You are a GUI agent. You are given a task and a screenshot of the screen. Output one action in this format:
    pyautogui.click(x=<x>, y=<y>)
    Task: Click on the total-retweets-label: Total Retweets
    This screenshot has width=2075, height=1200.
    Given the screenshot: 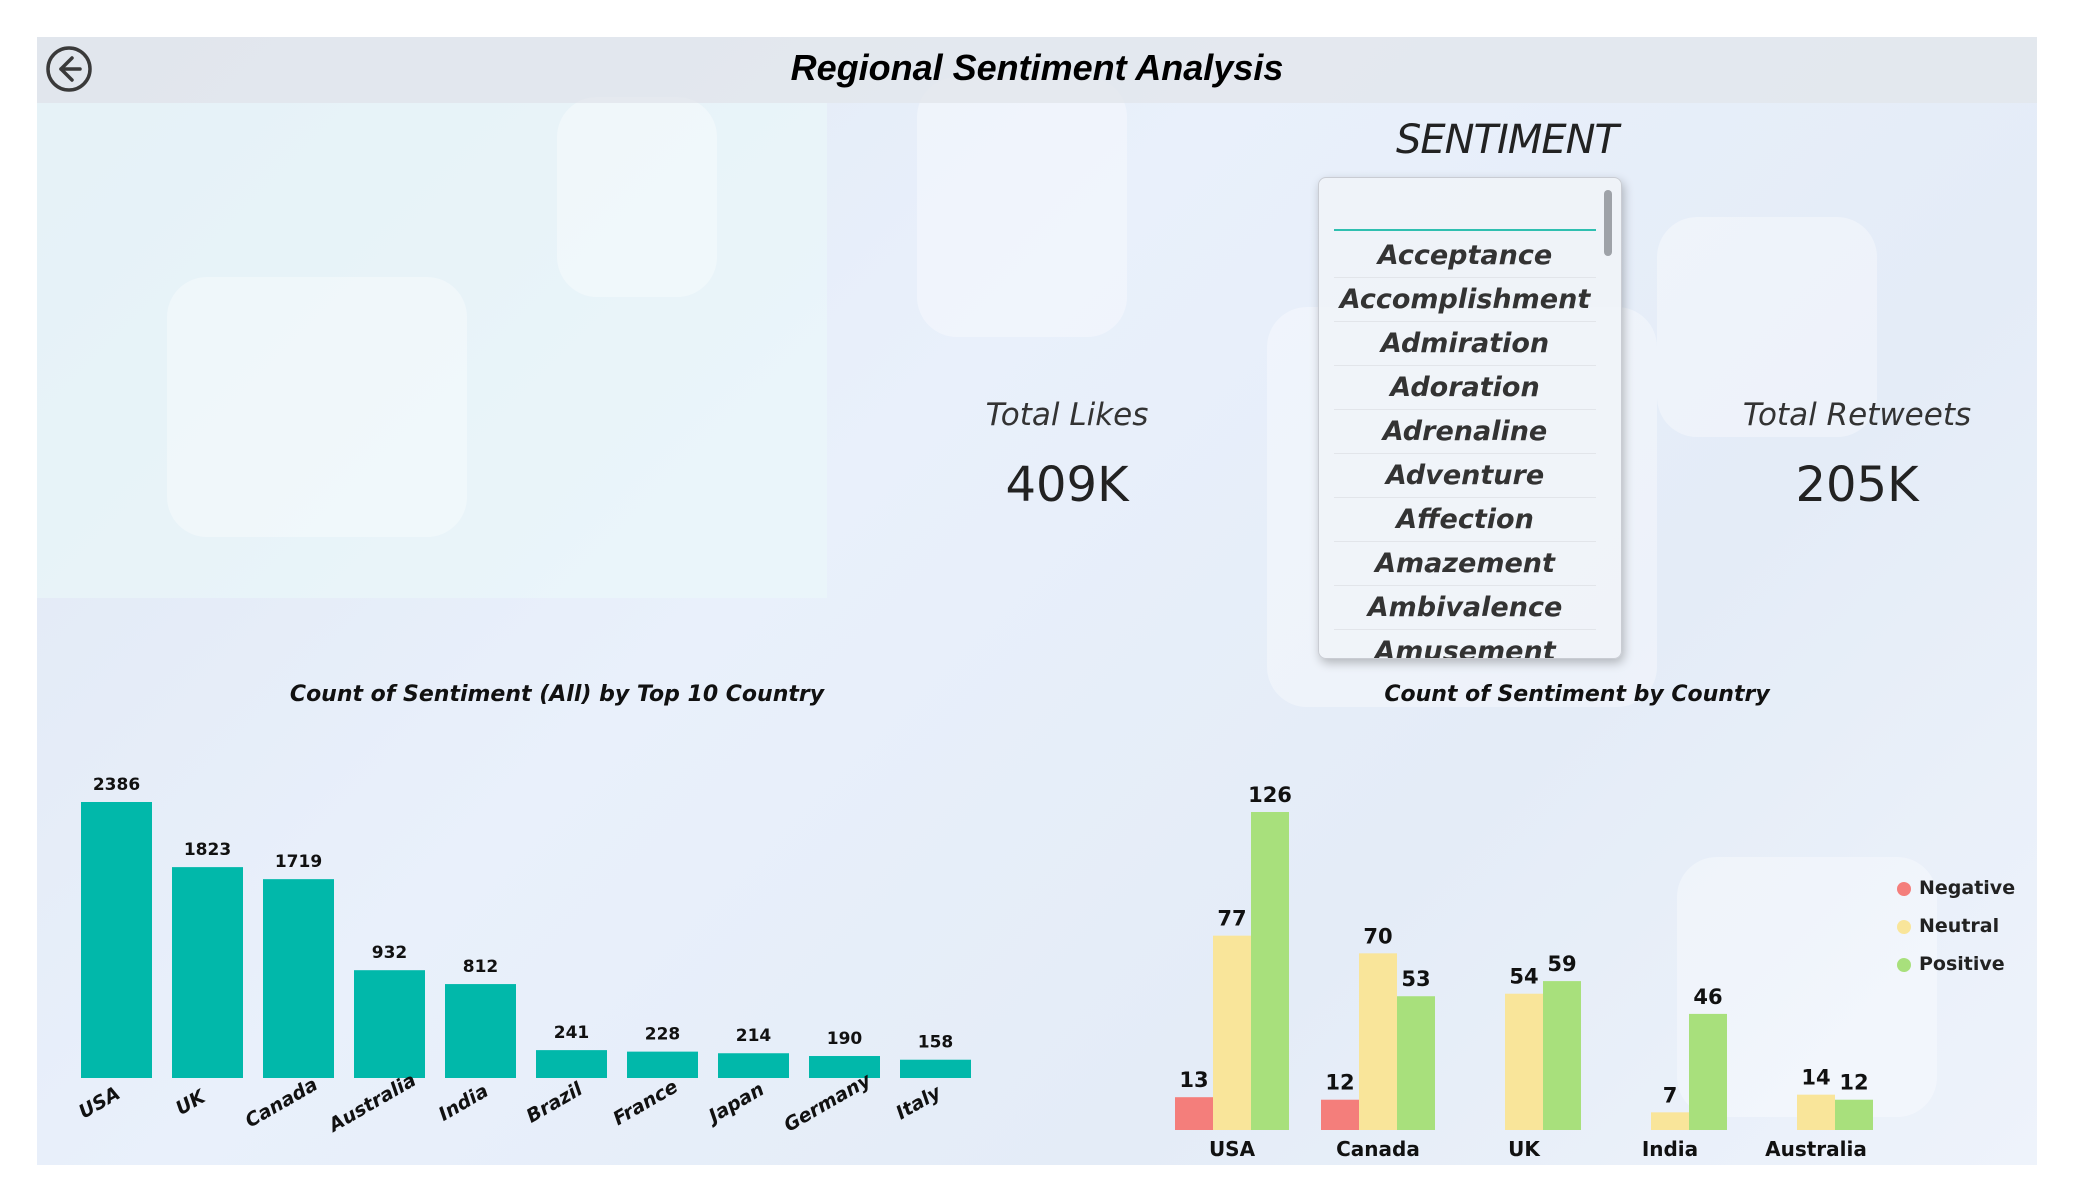 What is the action you would take?
    pyautogui.click(x=1857, y=415)
    